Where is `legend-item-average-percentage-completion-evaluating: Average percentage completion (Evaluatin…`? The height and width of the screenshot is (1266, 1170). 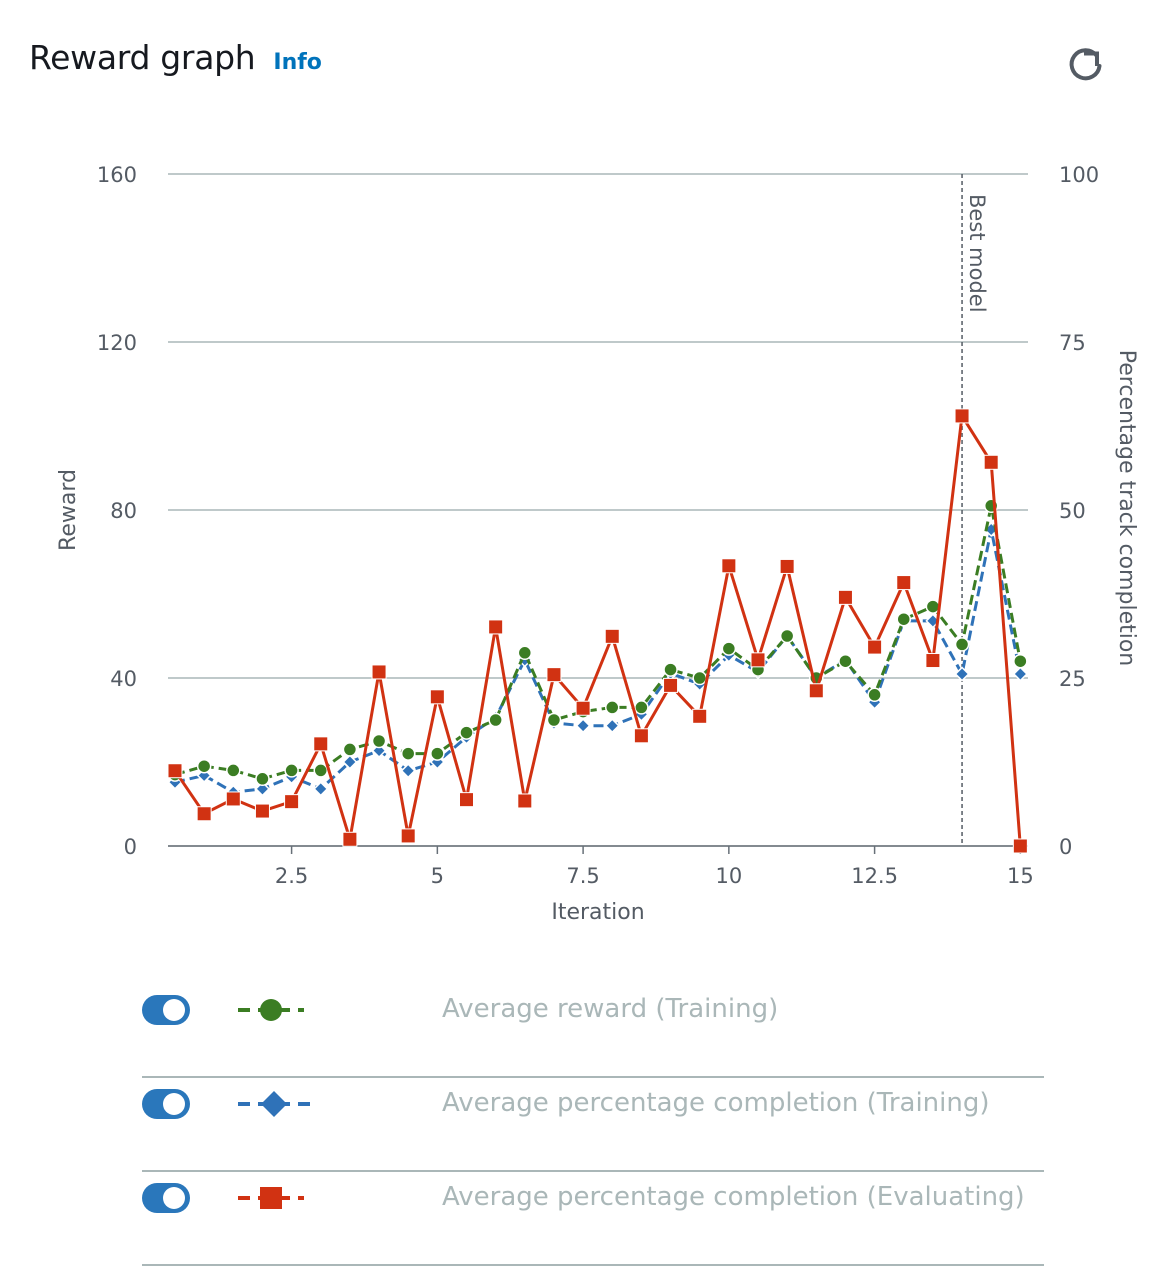
legend-item-average-percentage-completion-evaluating: Average percentage completion (Evaluatin… is located at coordinates (593, 1218).